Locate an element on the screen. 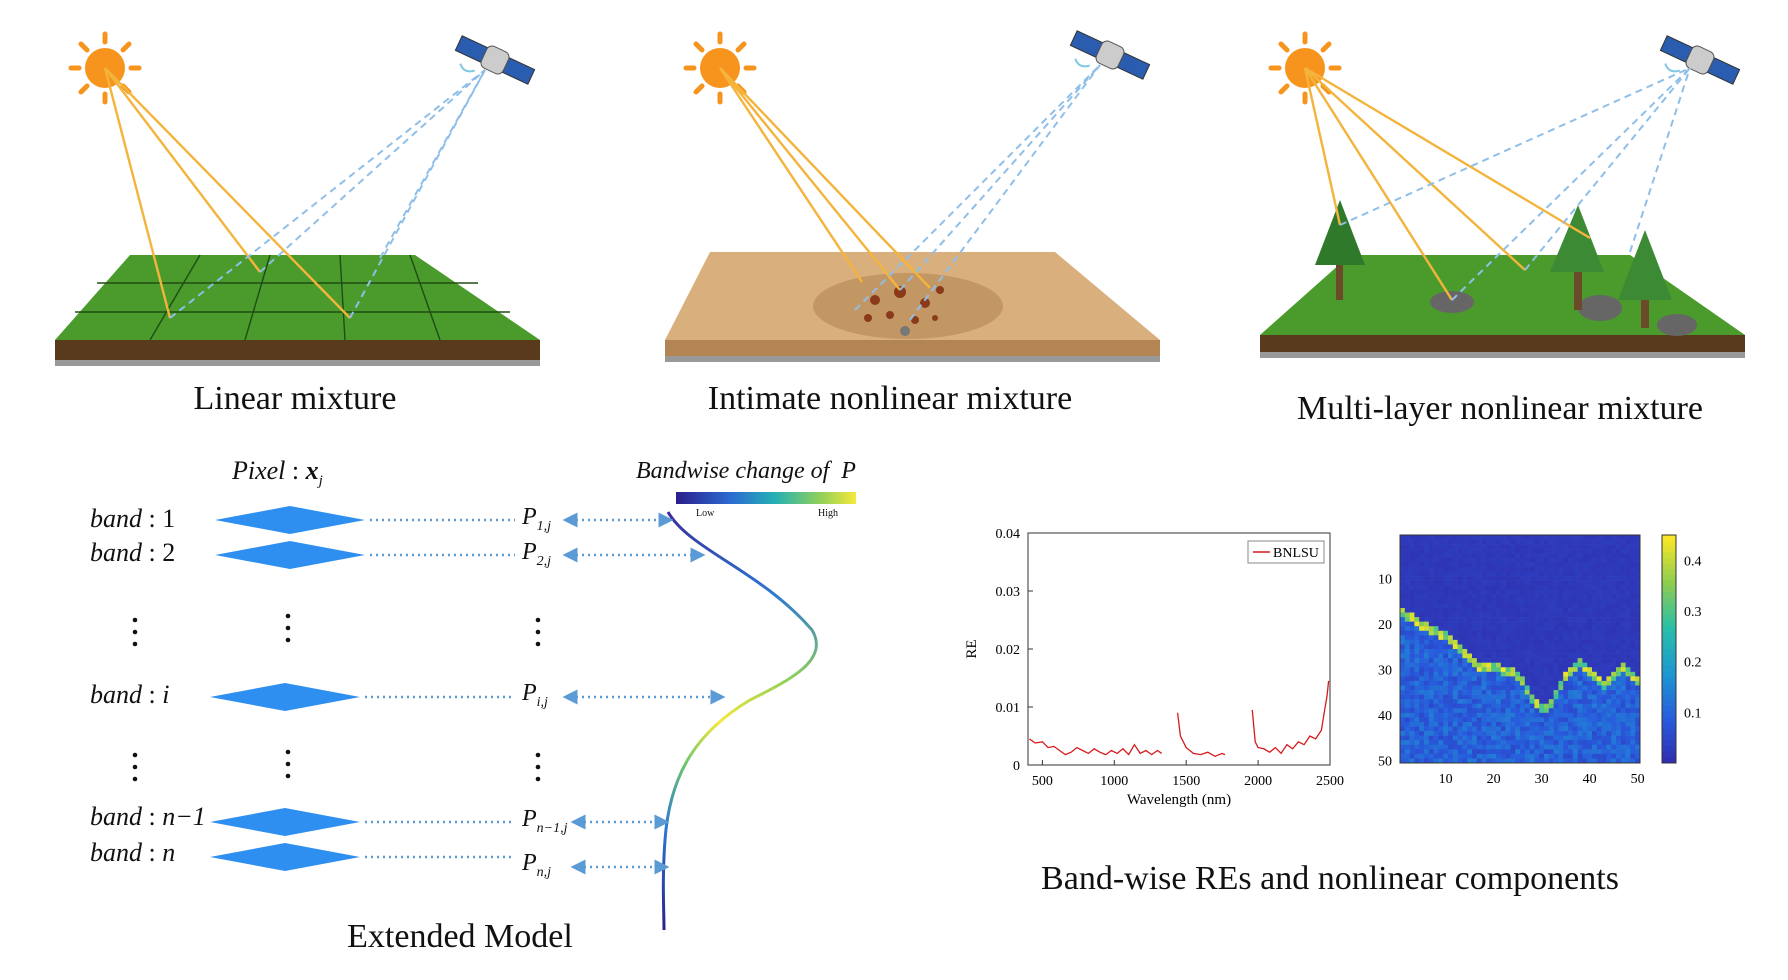 This screenshot has width=1788, height=980. sun-rays is located at coordinates (227, 193).